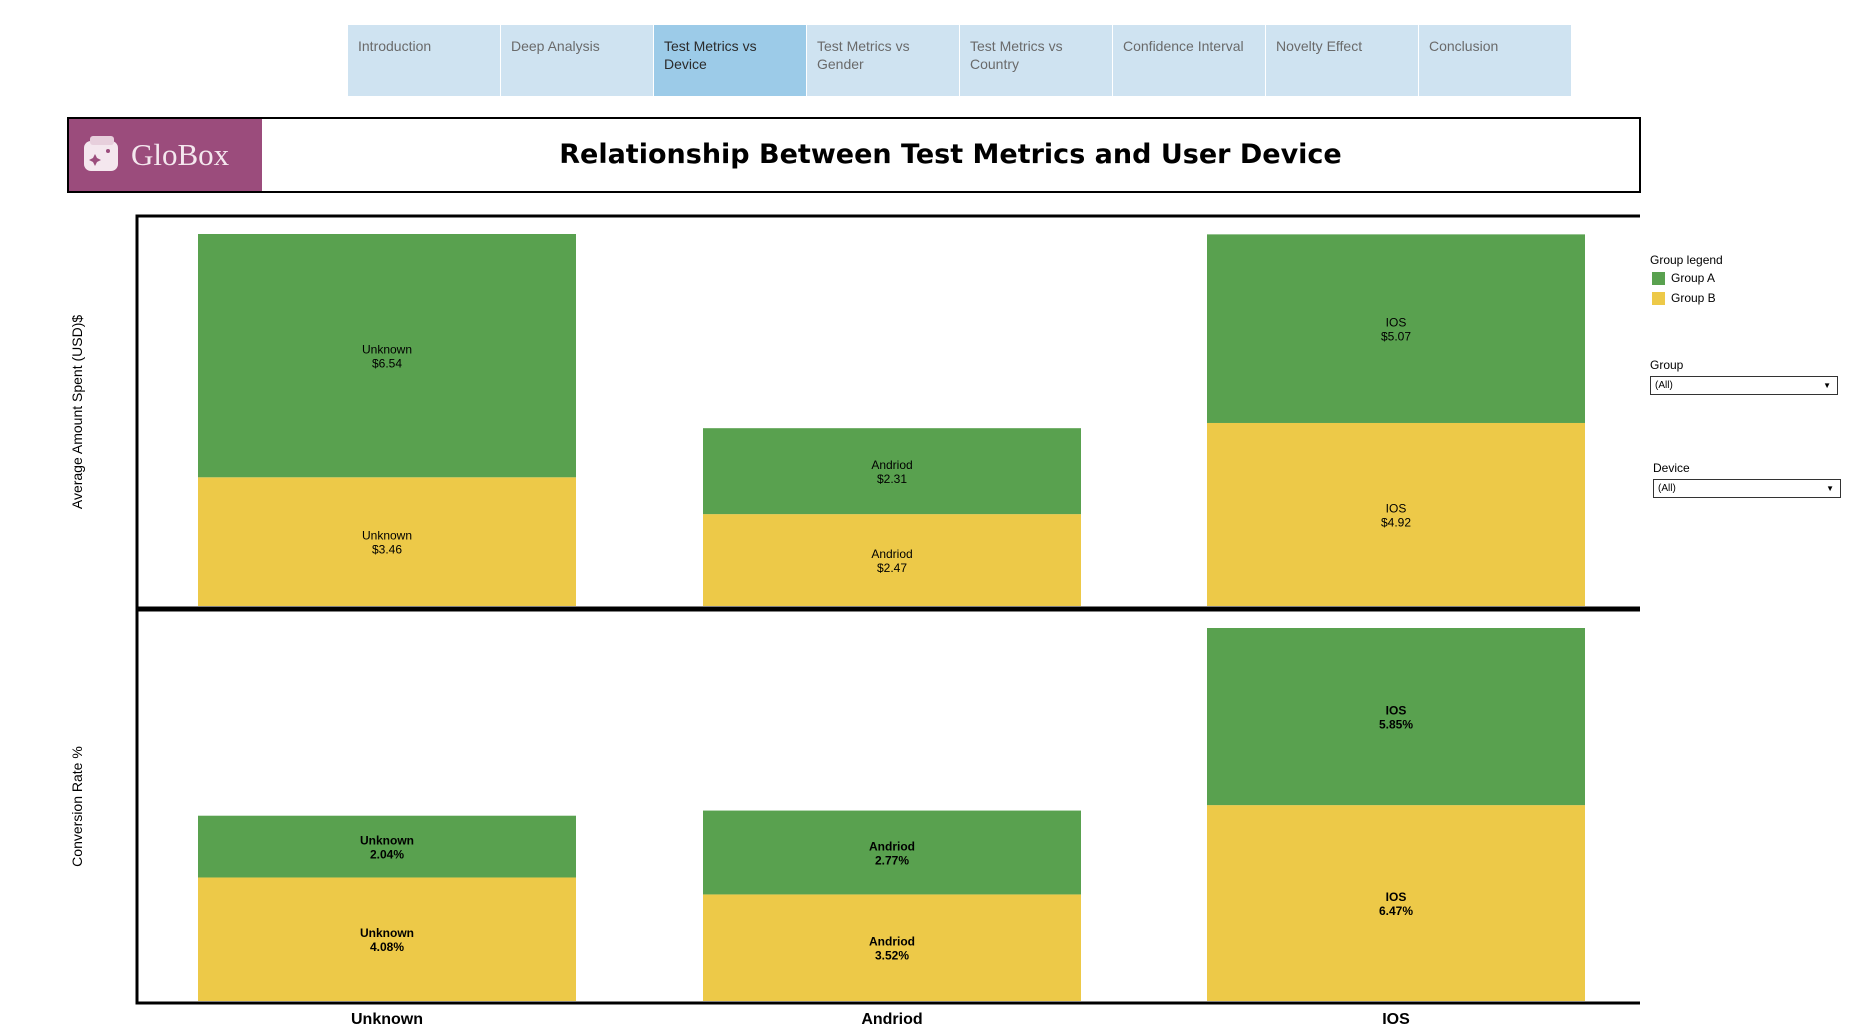  What do you see at coordinates (892, 956) in the screenshot?
I see `bar-label-value-1-1-0: 3.52%` at bounding box center [892, 956].